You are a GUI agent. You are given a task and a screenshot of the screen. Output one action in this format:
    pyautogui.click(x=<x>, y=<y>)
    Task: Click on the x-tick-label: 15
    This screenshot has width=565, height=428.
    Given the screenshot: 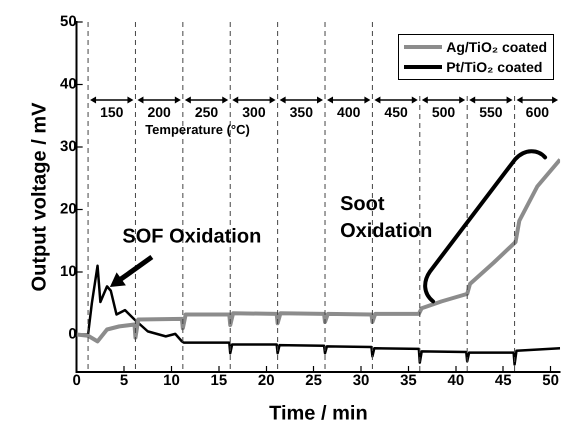 What is the action you would take?
    pyautogui.click(x=219, y=381)
    